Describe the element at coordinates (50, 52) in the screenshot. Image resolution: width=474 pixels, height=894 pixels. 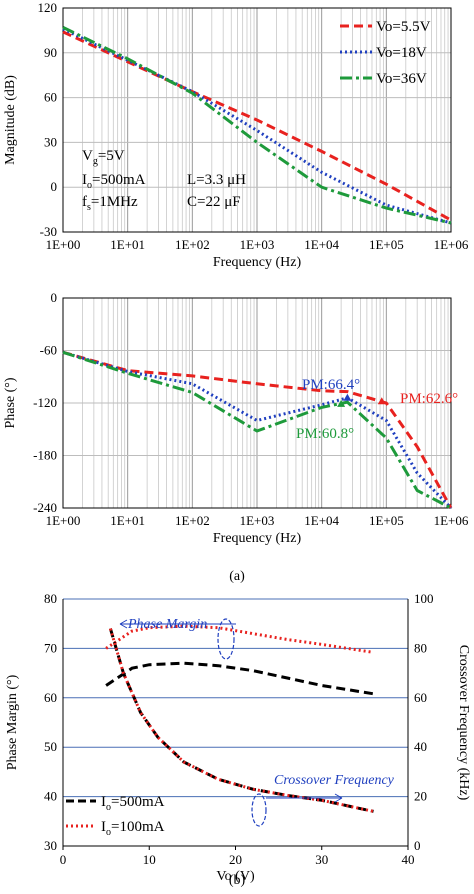
I see `y-tick-label: 90` at that location.